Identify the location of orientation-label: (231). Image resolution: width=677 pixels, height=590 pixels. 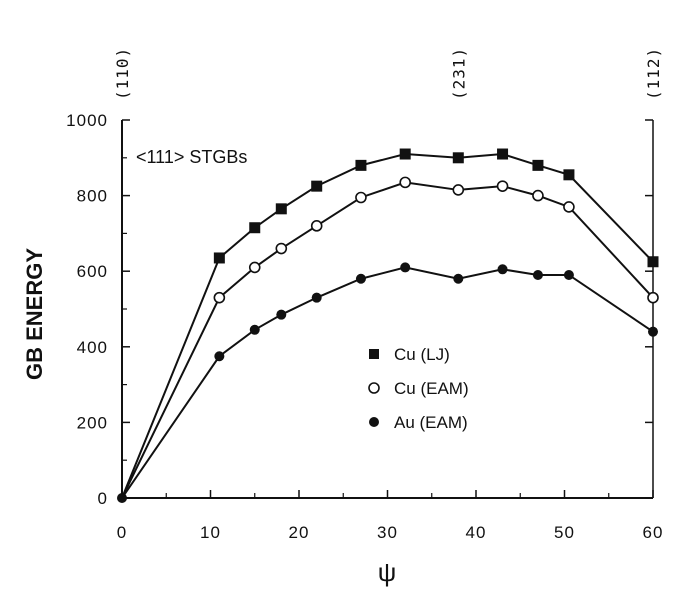
(458, 73).